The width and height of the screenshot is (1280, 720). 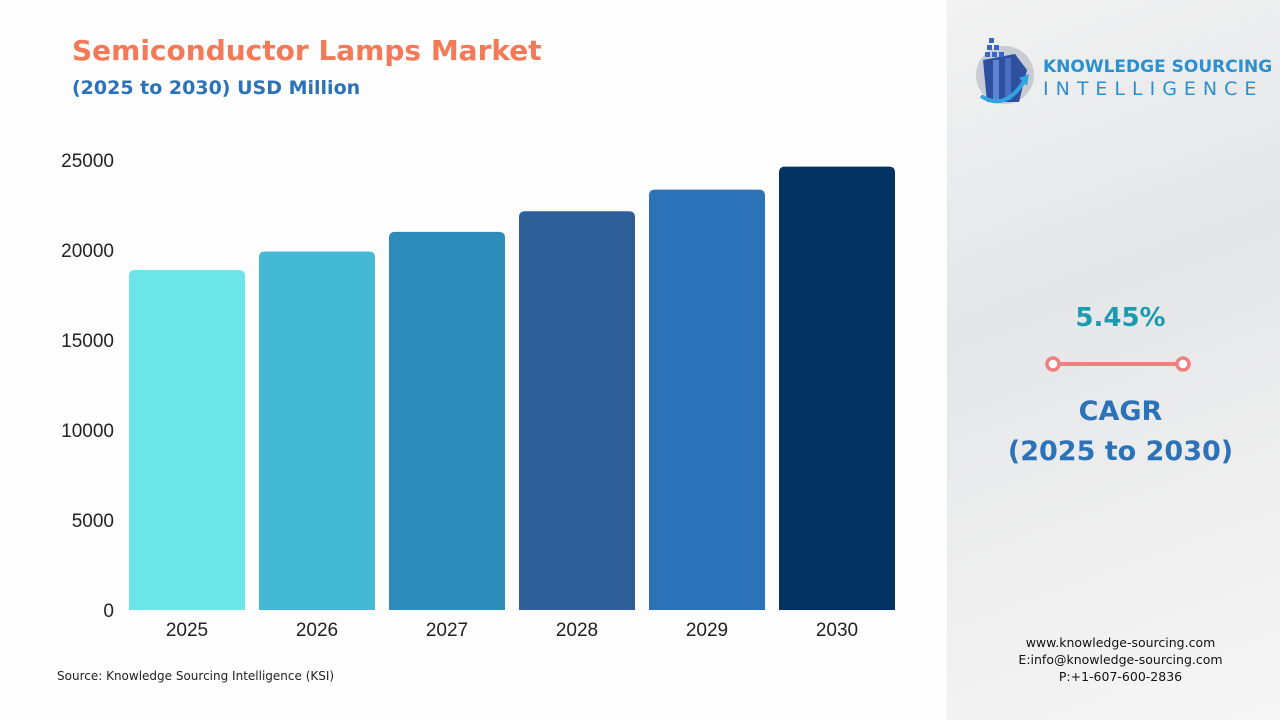 I want to click on bar-2030, so click(x=837, y=388).